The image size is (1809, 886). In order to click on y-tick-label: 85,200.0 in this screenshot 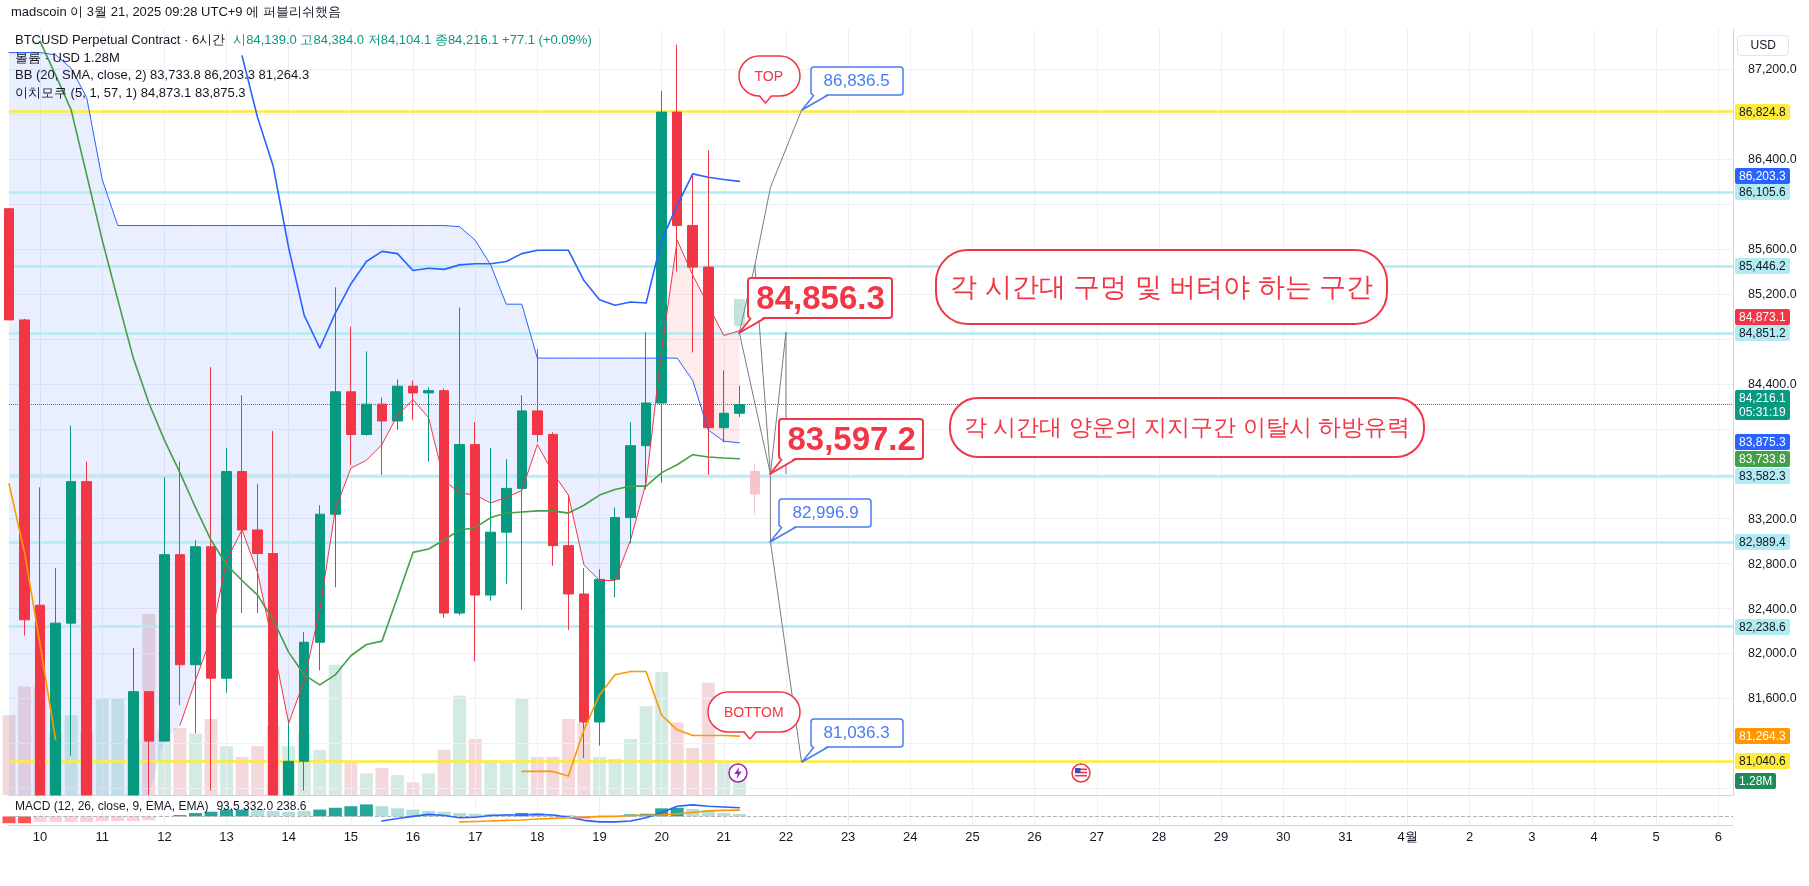, I will do `click(1772, 294)`.